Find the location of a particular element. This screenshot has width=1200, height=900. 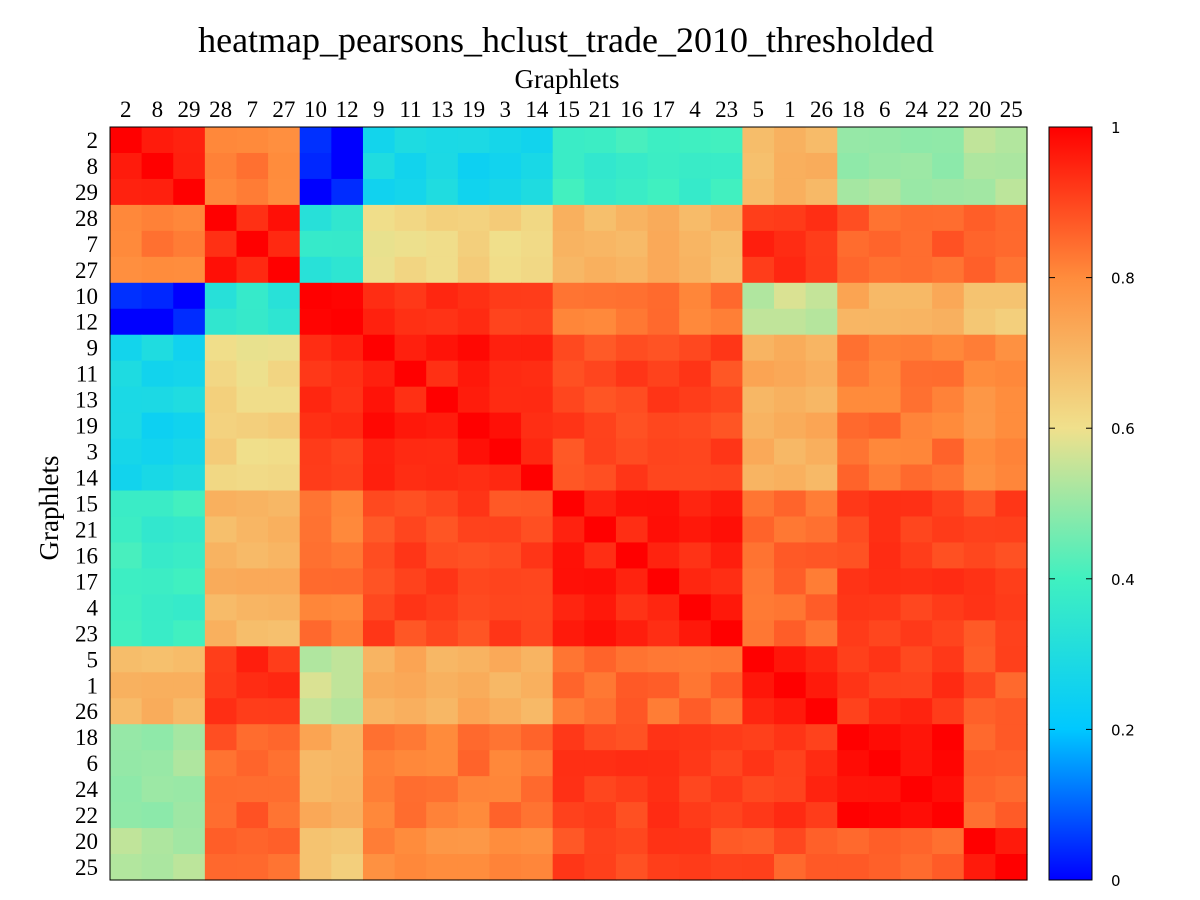

y-tick-label: 1 is located at coordinates (93, 685).